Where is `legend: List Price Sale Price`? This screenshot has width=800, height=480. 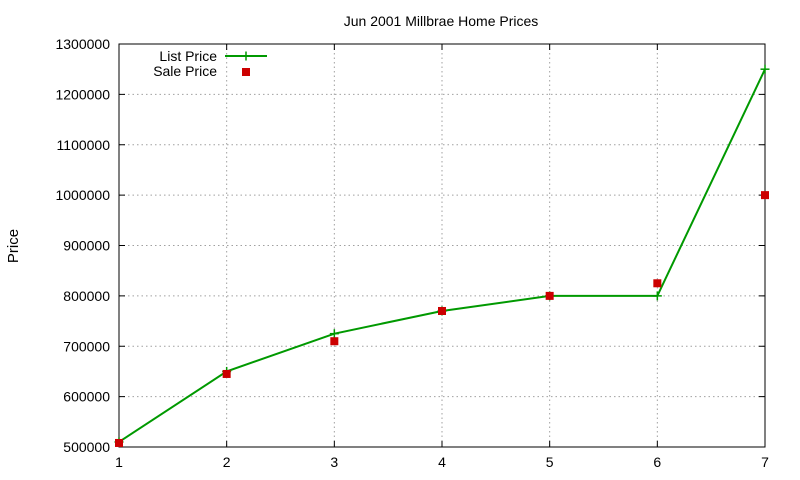
legend: List Price Sale Price is located at coordinates (210, 63).